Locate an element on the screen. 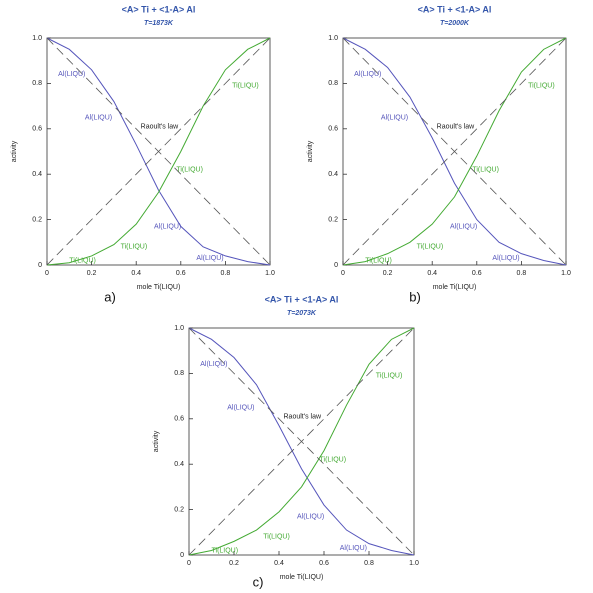 The width and height of the screenshot is (593, 593). panel-label: a) is located at coordinates (110, 296).